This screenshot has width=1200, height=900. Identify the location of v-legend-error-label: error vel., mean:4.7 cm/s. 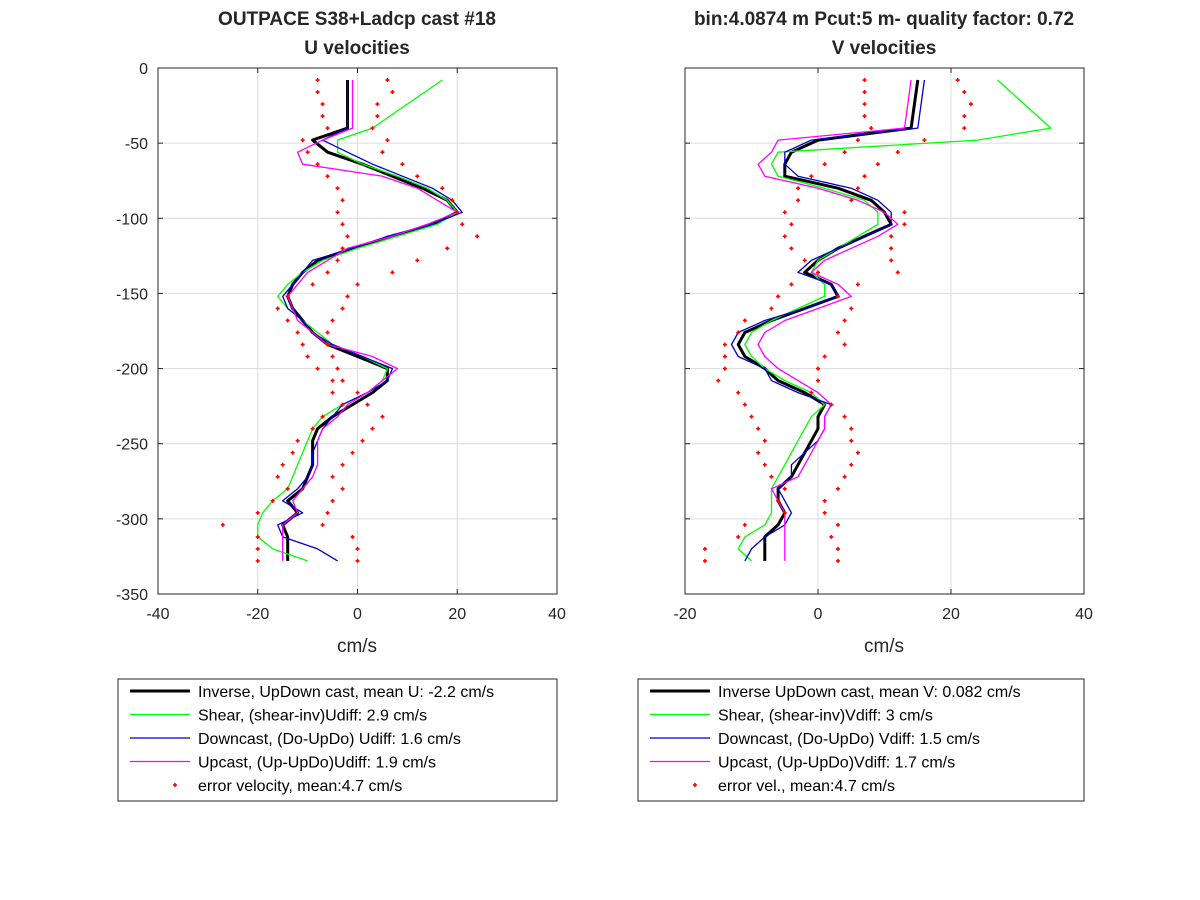
(806, 786).